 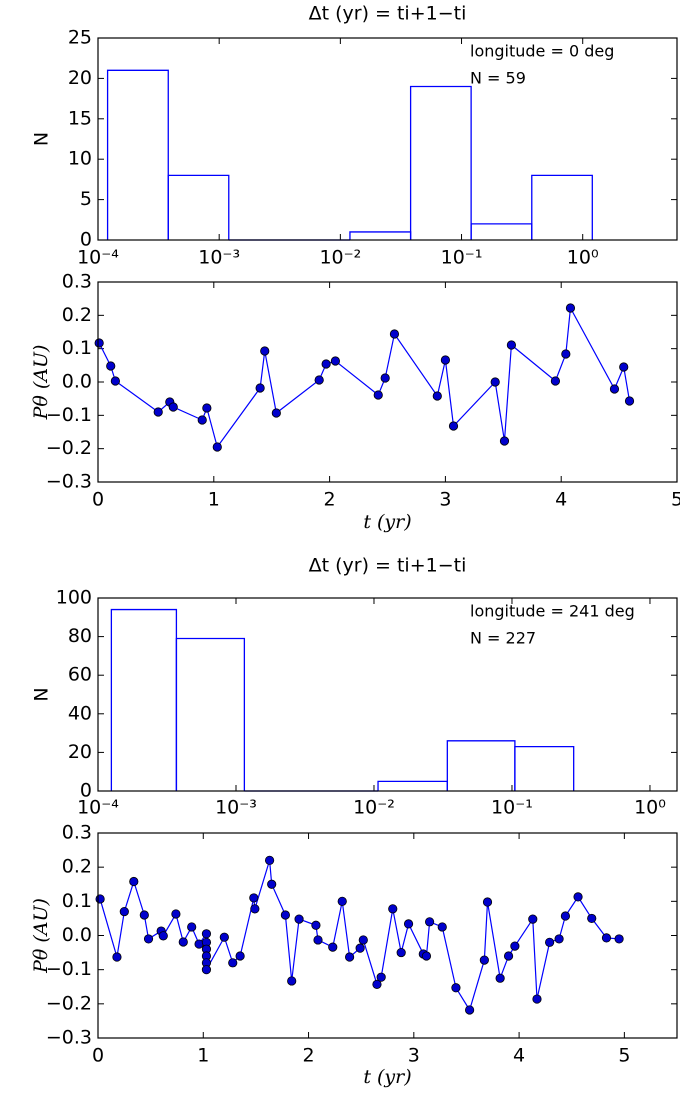 What do you see at coordinates (80, 675) in the screenshot?
I see `y-tick-label: 60` at bounding box center [80, 675].